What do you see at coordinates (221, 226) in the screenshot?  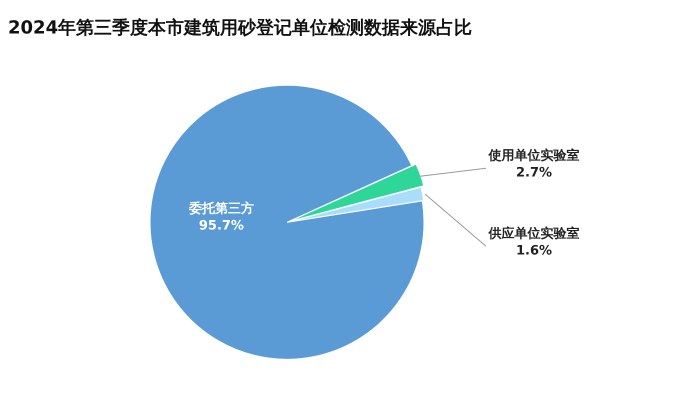 I see `data-label: 95.7%` at bounding box center [221, 226].